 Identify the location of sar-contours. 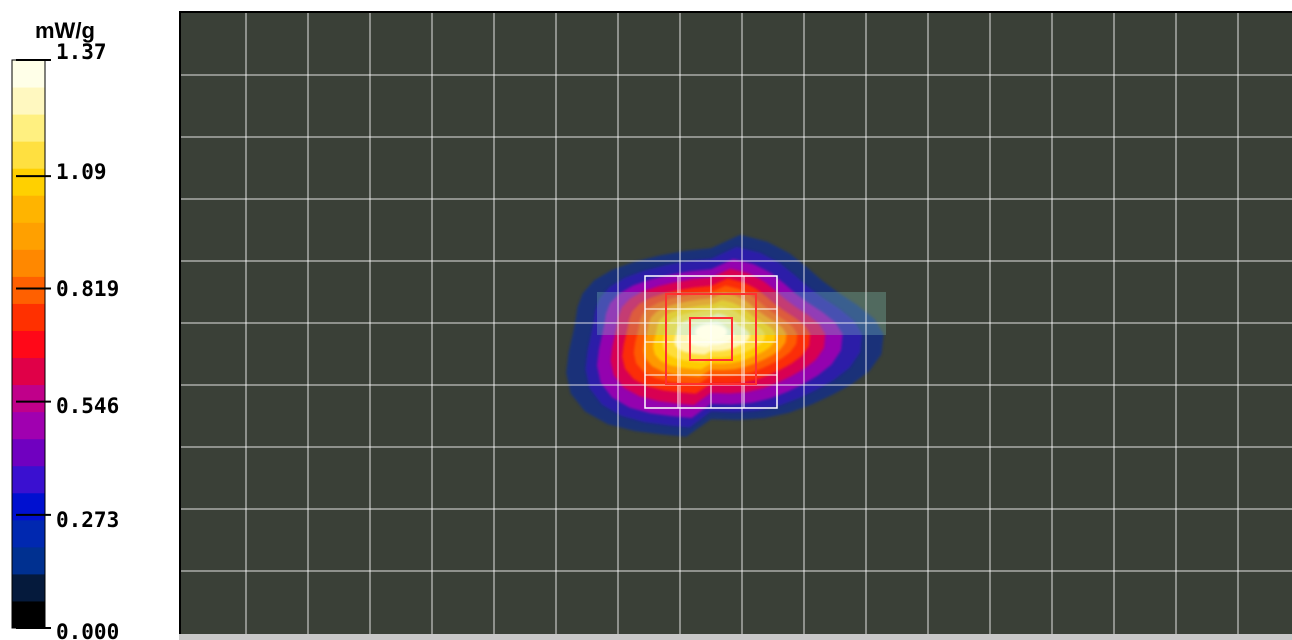
(726, 335).